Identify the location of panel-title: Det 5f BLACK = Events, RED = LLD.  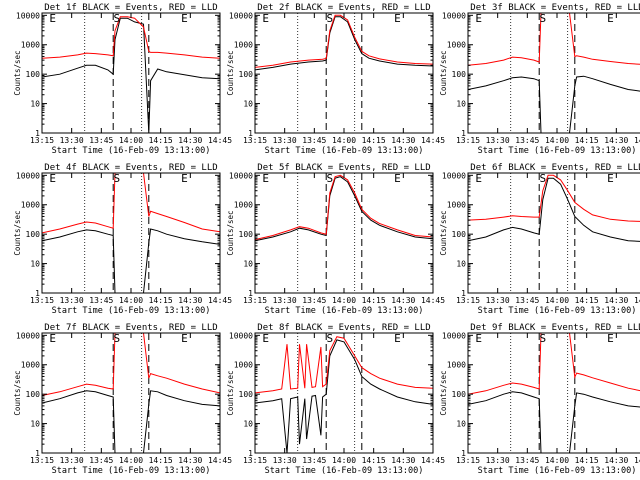
(343, 168).